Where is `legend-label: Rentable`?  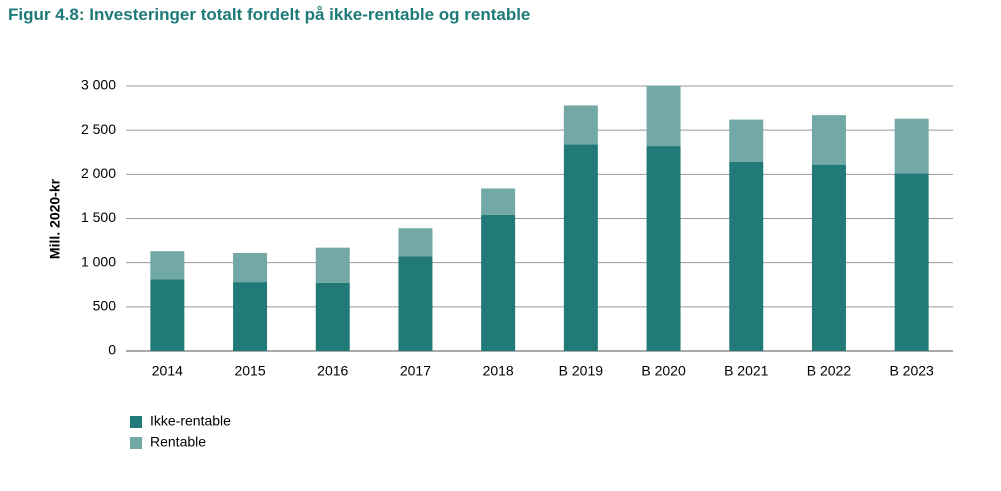 legend-label: Rentable is located at coordinates (178, 442).